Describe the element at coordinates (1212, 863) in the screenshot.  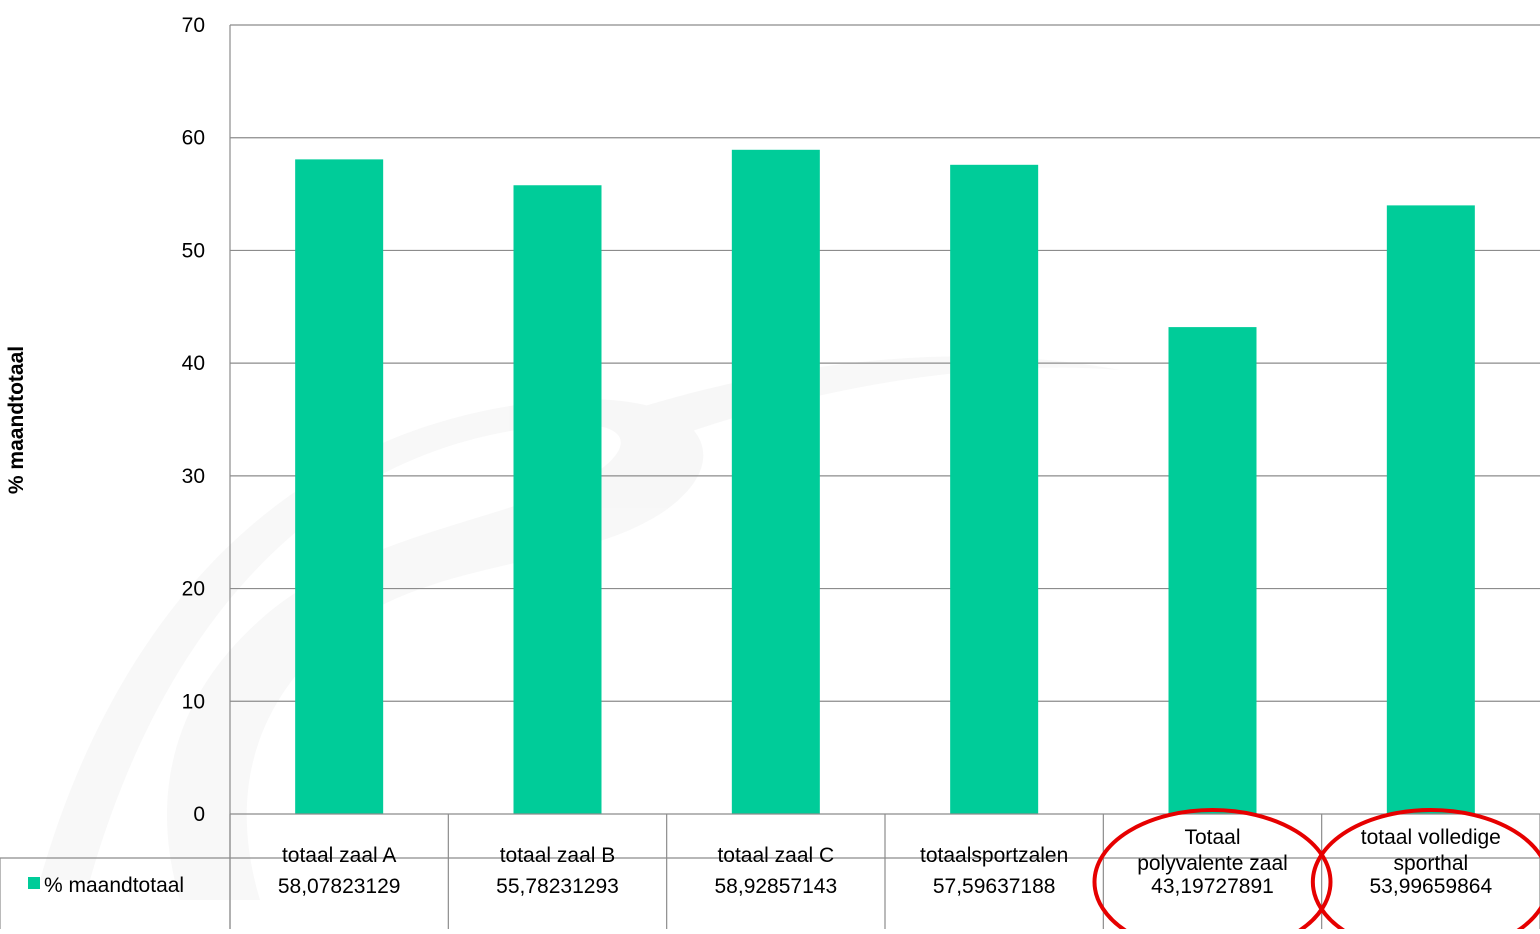
I see `x-tick-label: polyvalente zaal` at that location.